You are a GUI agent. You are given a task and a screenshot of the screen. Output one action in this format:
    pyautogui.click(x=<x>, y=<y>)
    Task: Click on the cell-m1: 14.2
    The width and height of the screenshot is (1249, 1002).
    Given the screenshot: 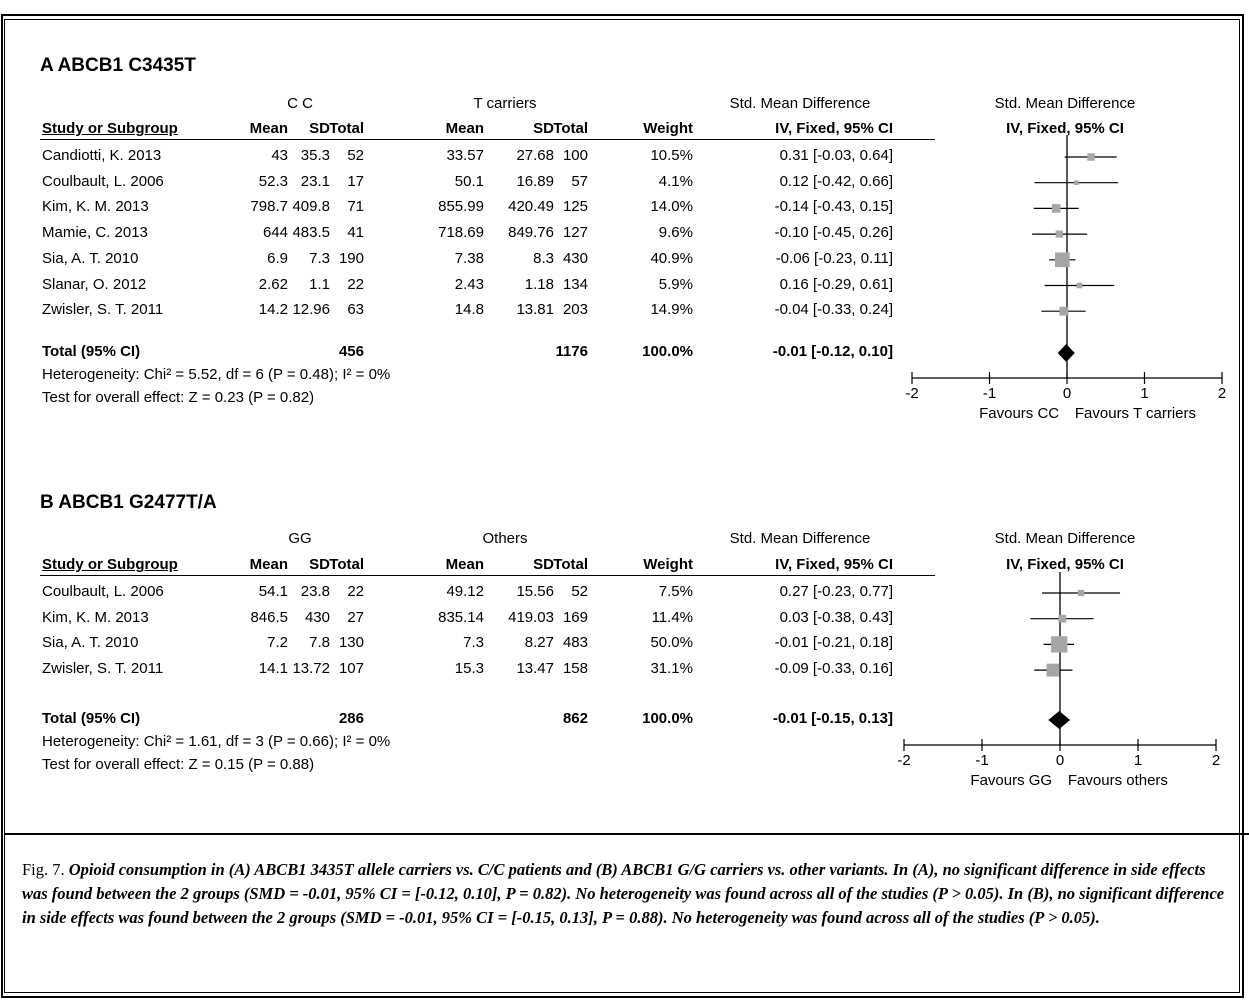 What is the action you would take?
    pyautogui.click(x=273, y=310)
    